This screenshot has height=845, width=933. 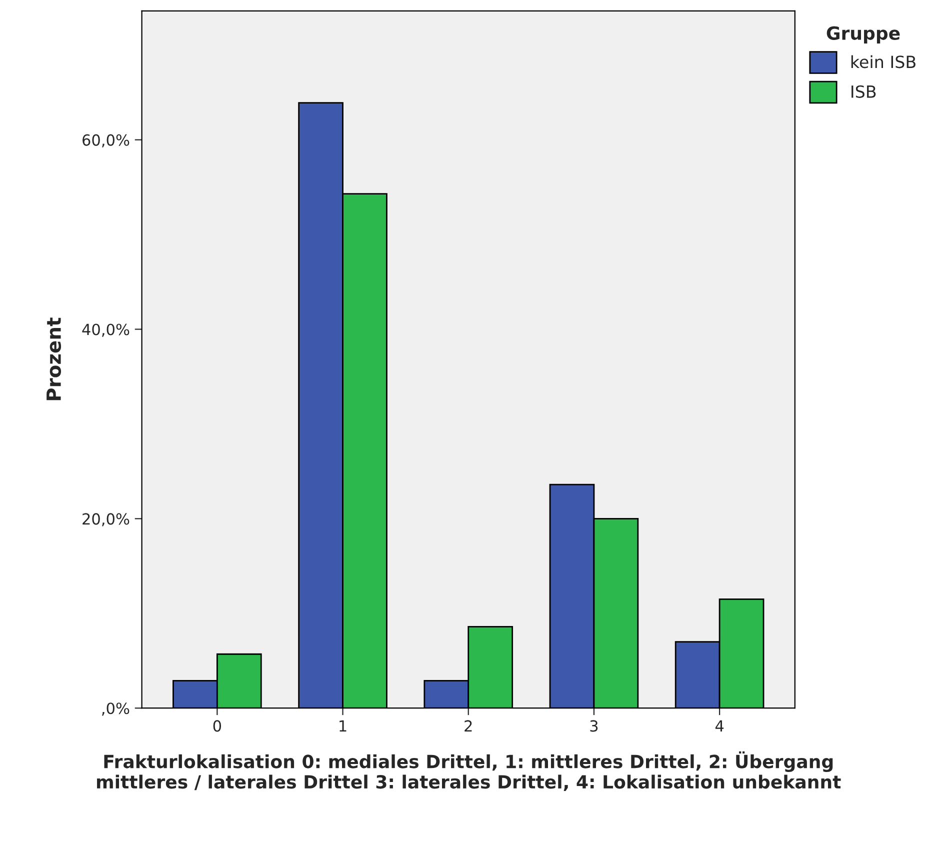 What do you see at coordinates (719, 726) in the screenshot?
I see `x-tick-label: 4` at bounding box center [719, 726].